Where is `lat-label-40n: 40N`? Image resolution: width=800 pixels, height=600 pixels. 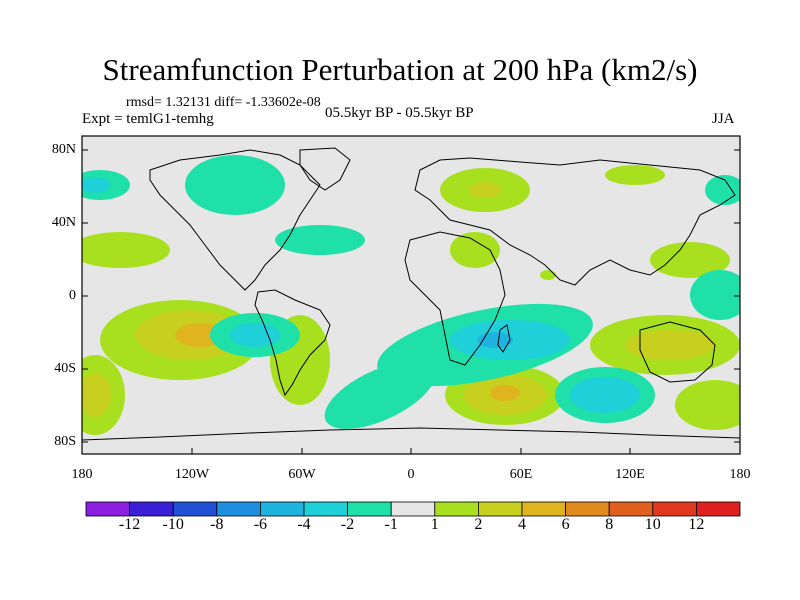 lat-label-40n: 40N is located at coordinates (63, 222).